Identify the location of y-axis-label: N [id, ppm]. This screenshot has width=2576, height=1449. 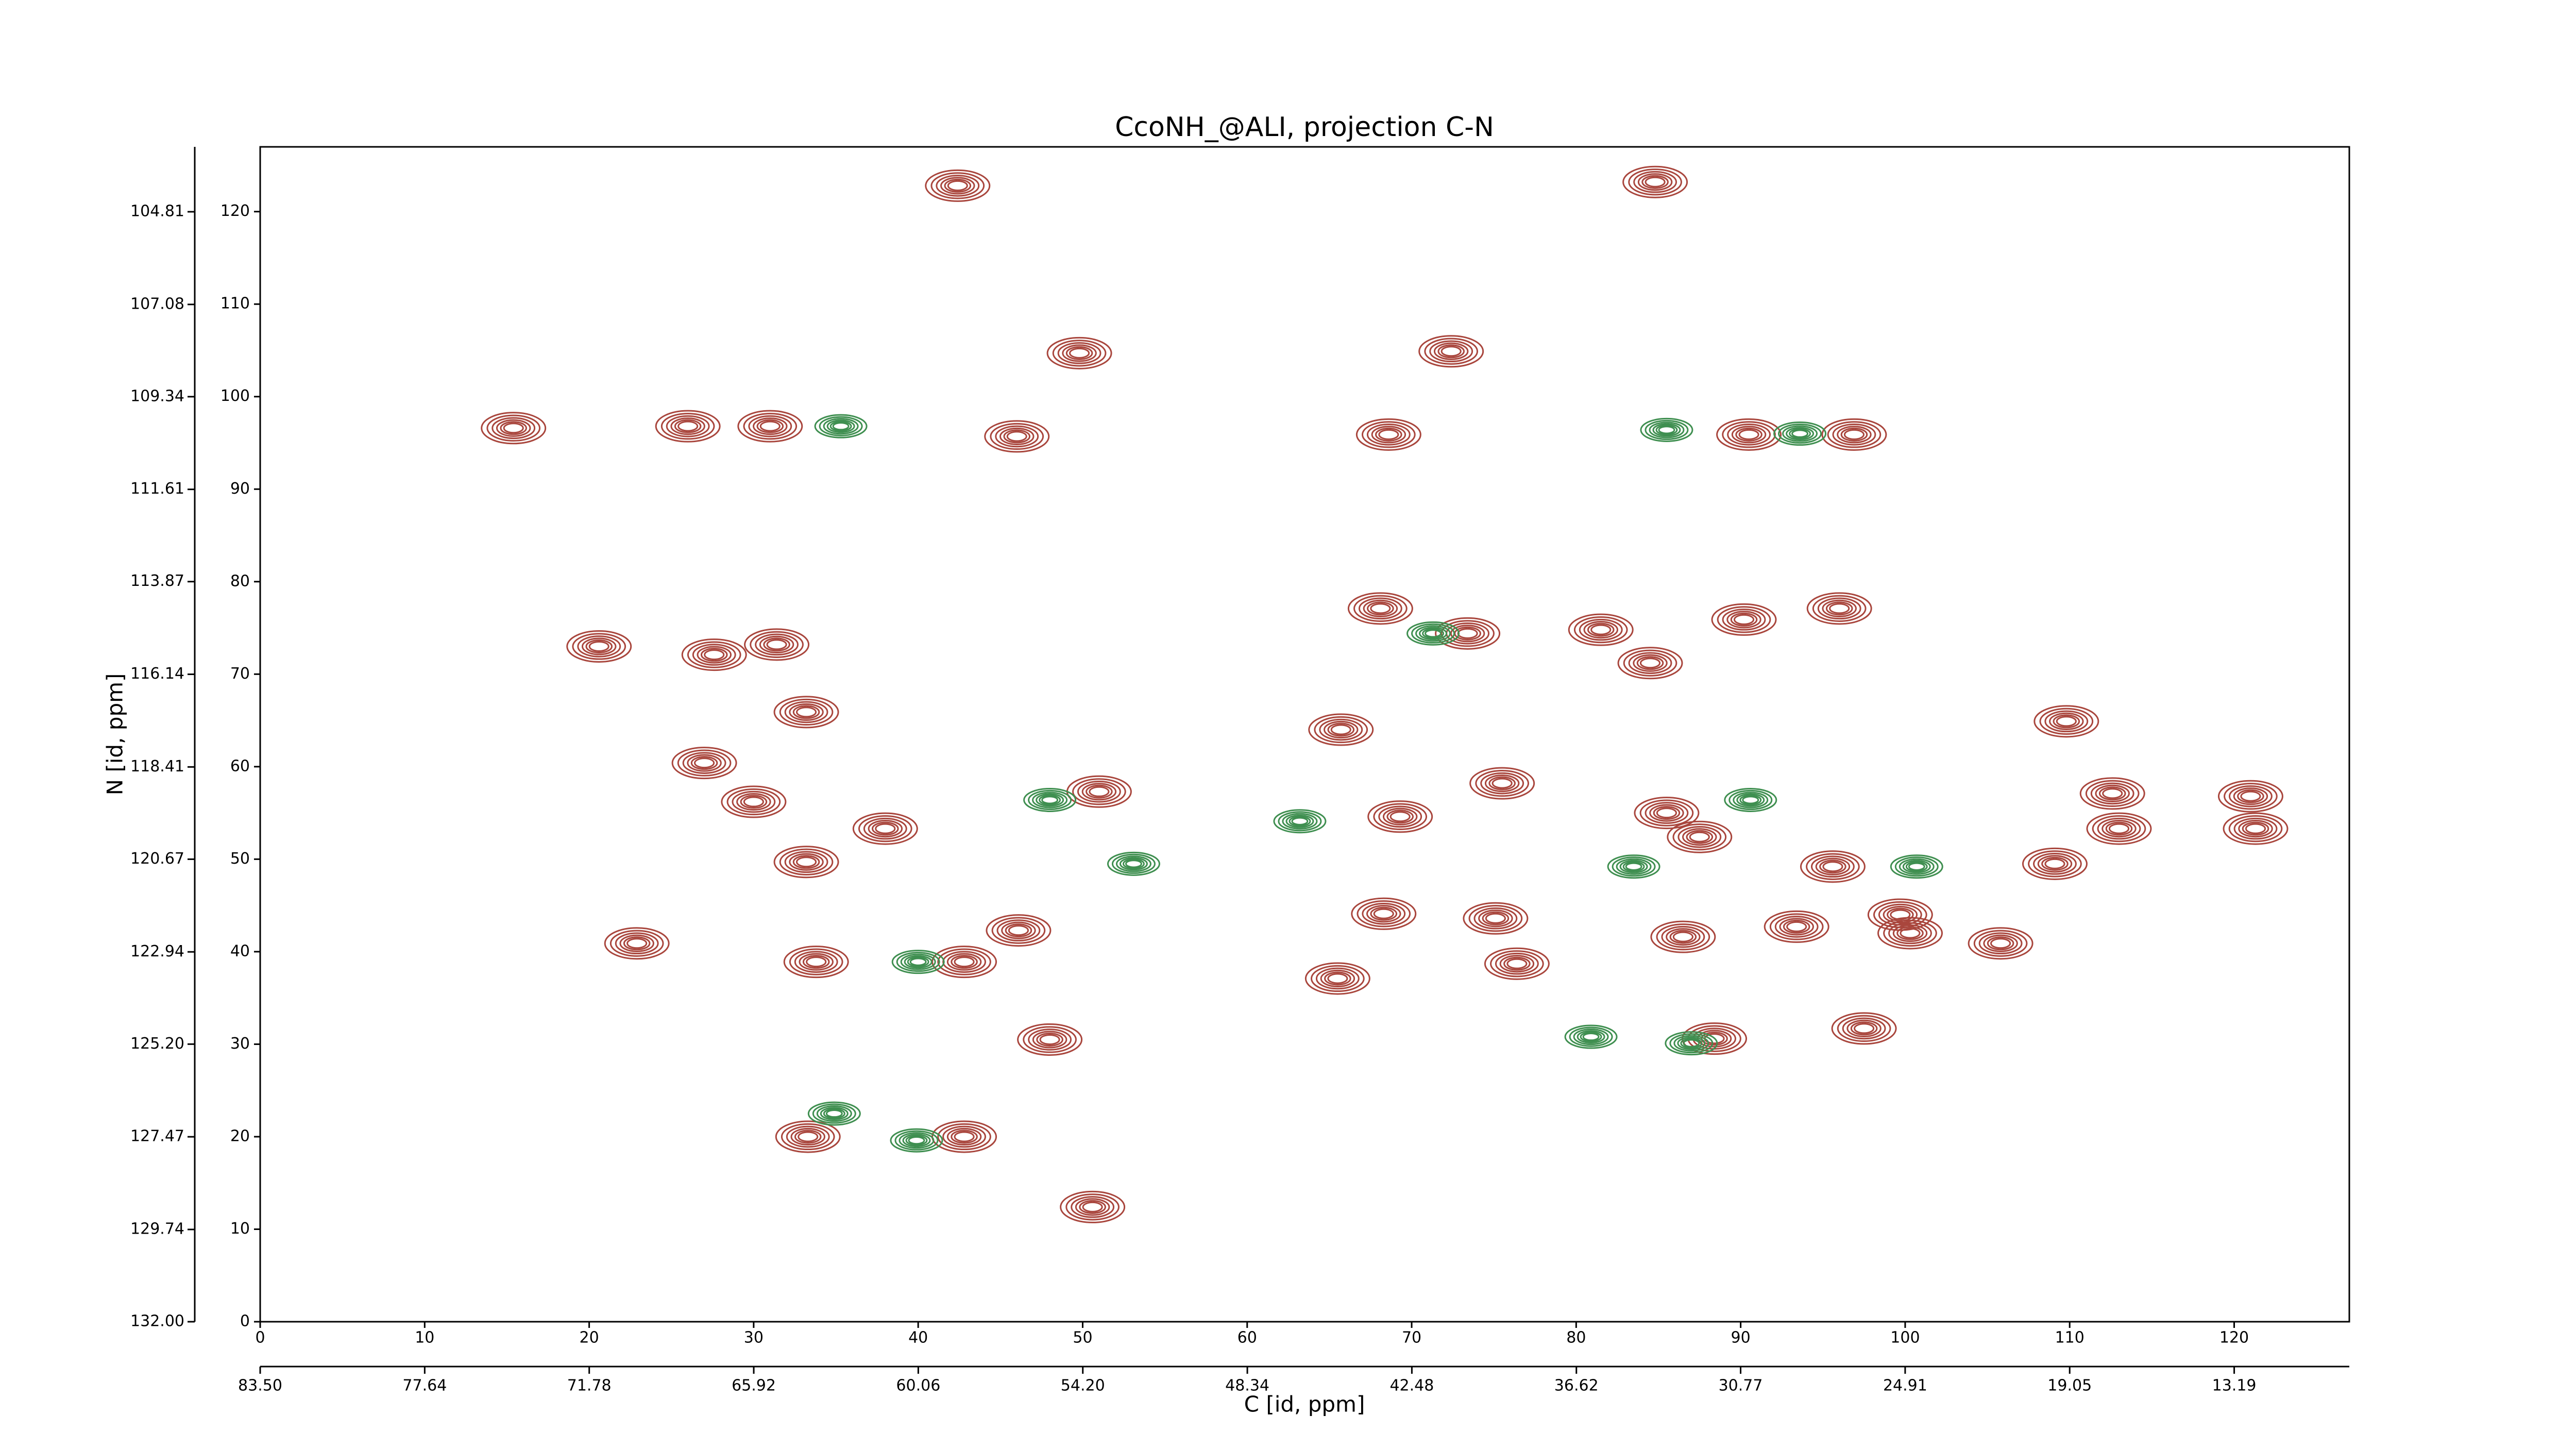
(115, 734).